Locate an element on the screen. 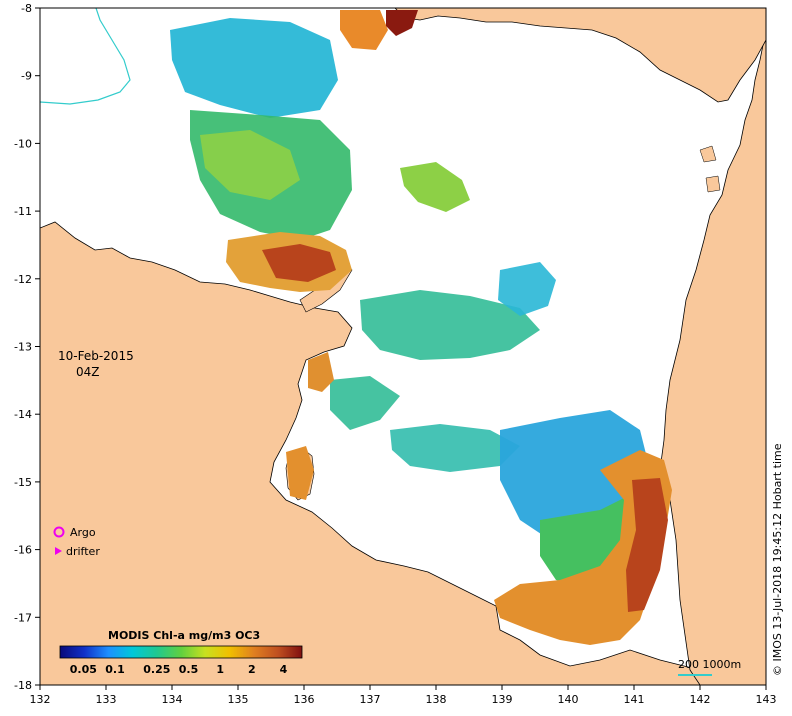  chl-patch-west-coast-green is located at coordinates (365, 403).